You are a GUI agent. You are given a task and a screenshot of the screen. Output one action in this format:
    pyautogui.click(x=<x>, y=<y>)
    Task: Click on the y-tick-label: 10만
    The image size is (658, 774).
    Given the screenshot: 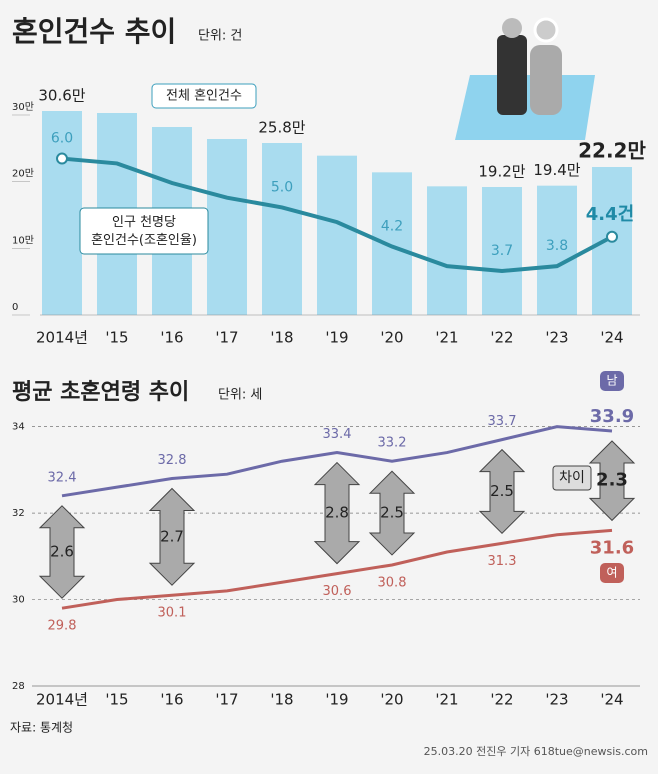 What is the action you would take?
    pyautogui.click(x=23, y=240)
    